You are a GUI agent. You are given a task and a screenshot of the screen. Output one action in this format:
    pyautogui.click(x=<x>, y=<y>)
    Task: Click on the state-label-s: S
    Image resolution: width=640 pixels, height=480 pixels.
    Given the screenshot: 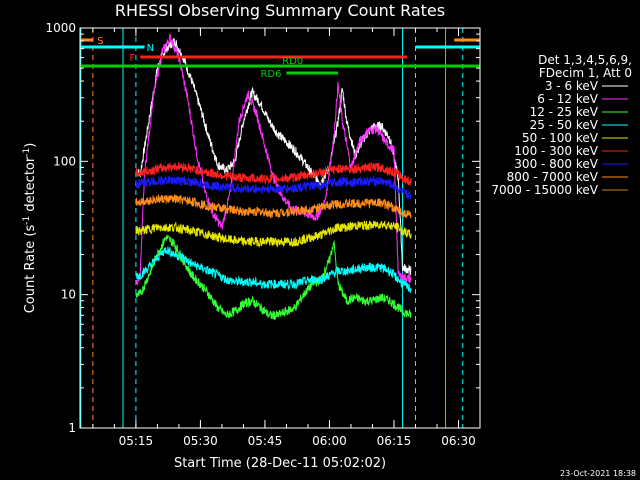 What is the action you would take?
    pyautogui.click(x=100, y=41)
    